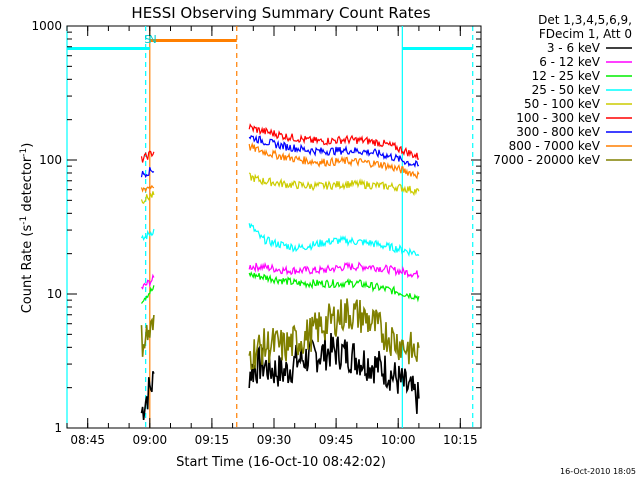 The width and height of the screenshot is (640, 480). I want to click on legend-label: 6 - 12 keV, so click(570, 62).